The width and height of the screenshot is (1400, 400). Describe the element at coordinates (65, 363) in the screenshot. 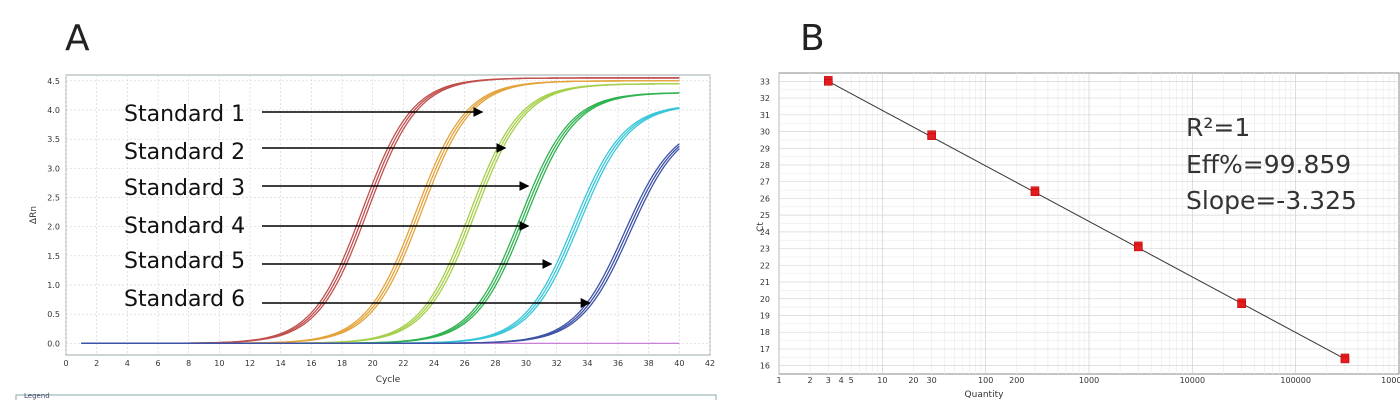

I see `x-tick-label: 0` at that location.